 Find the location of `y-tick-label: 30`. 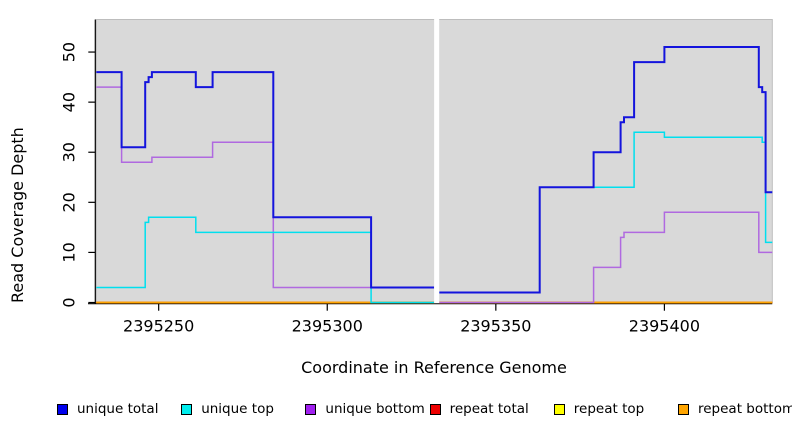

y-tick-label: 30 is located at coordinates (69, 152).